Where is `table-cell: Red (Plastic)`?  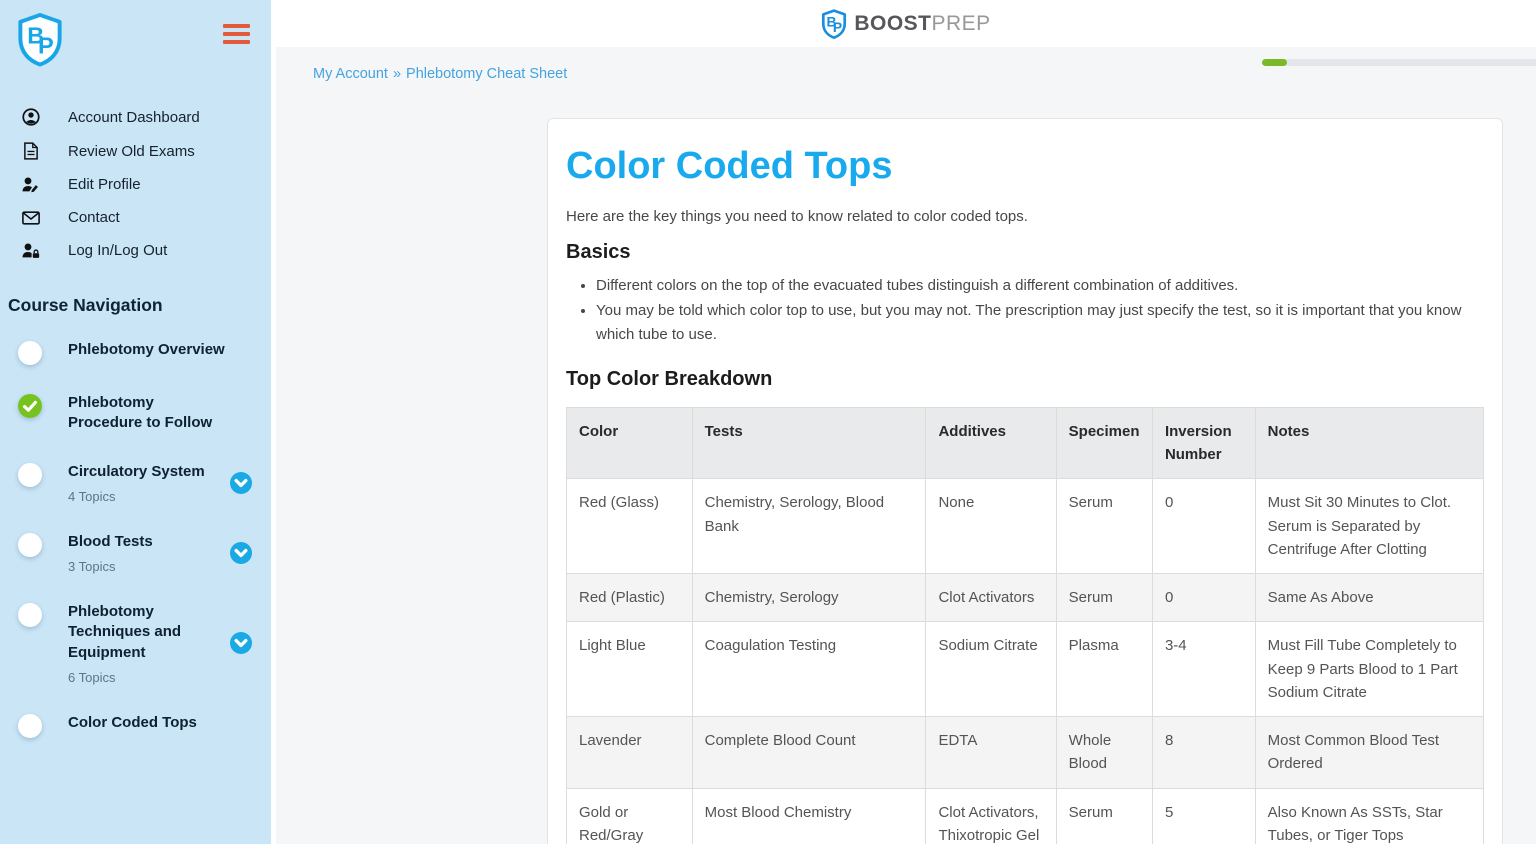 table-cell: Red (Plastic) is located at coordinates (629, 597).